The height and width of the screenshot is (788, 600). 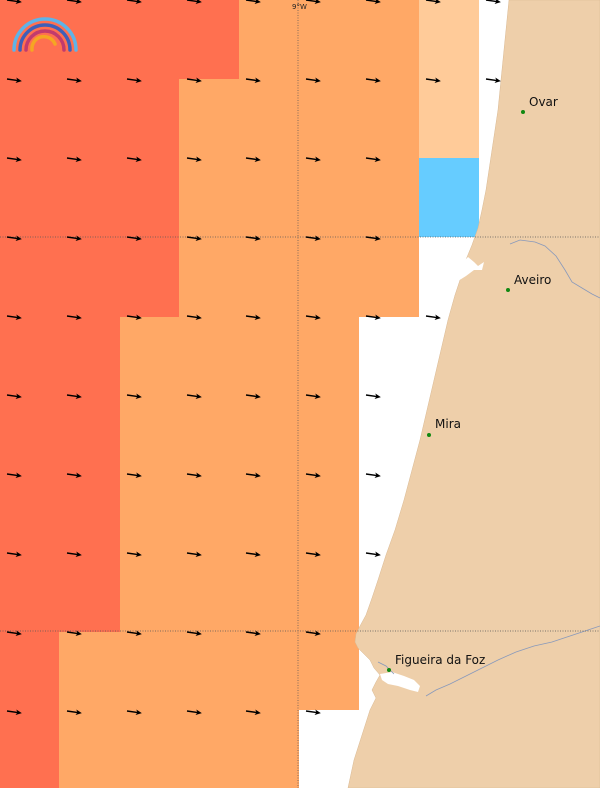 What do you see at coordinates (448, 424) in the screenshot?
I see `place-label-mira: Mira` at bounding box center [448, 424].